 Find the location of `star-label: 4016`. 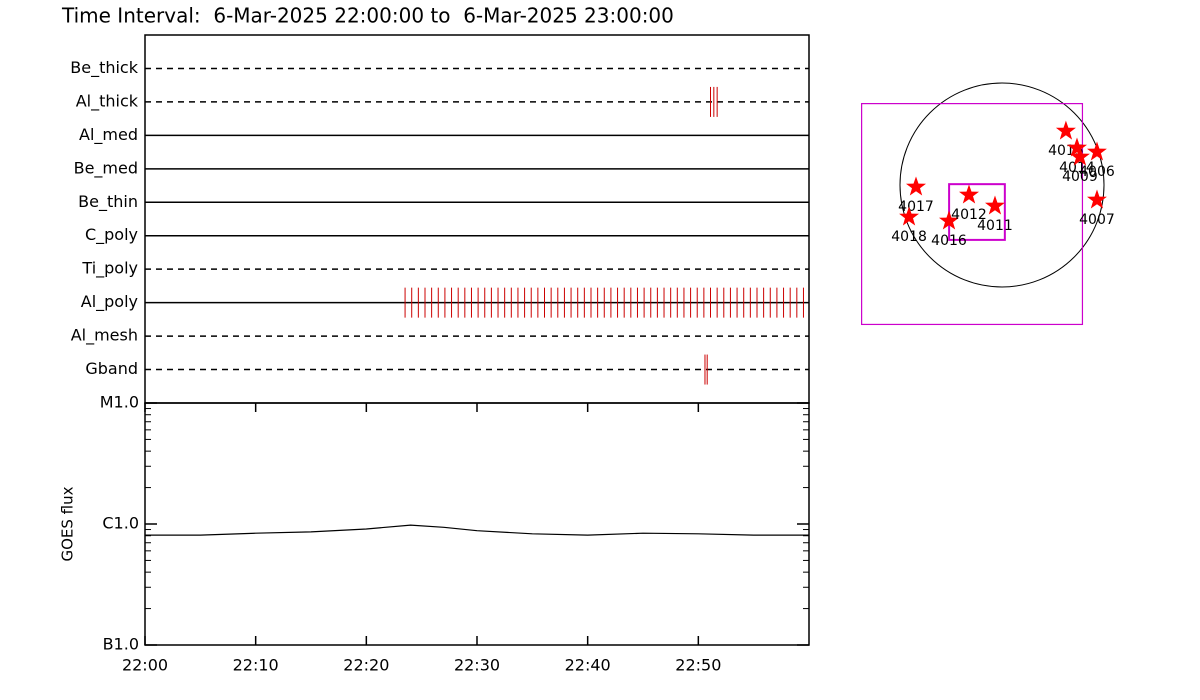

star-label: 4016 is located at coordinates (949, 241).